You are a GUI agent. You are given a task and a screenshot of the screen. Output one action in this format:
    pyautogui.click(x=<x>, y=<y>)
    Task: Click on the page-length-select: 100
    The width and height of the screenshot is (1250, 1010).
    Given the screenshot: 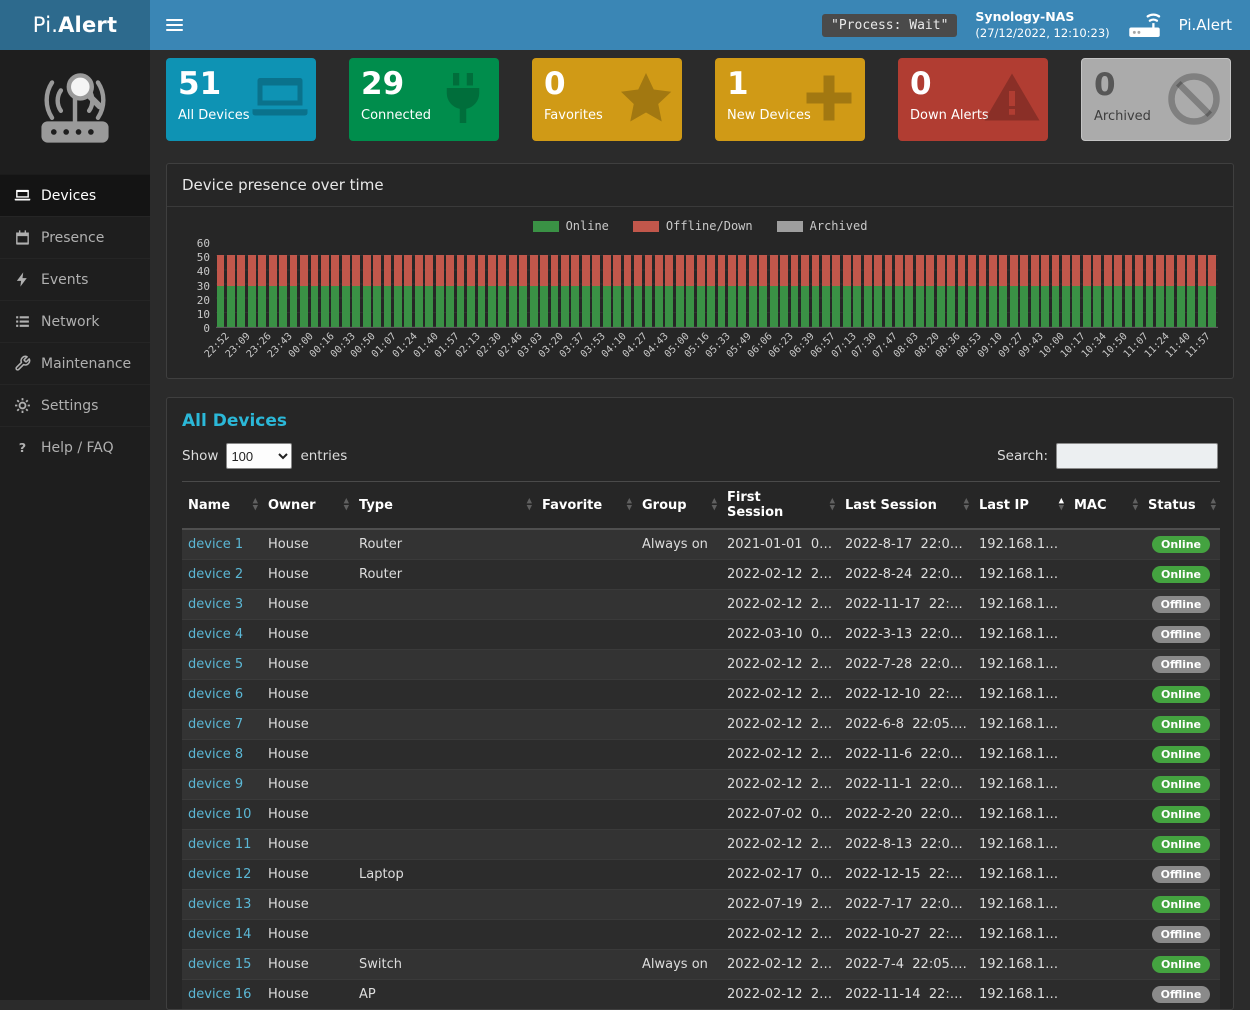 What is the action you would take?
    pyautogui.click(x=259, y=456)
    